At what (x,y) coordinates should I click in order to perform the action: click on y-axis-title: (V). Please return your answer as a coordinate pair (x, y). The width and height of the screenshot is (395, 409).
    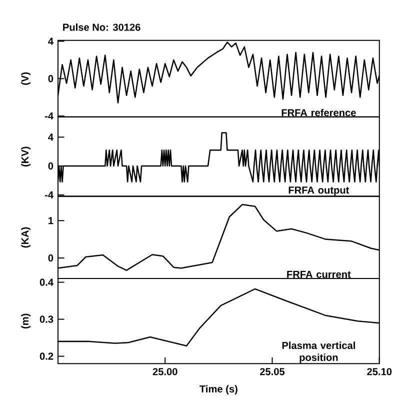
    Looking at the image, I should click on (26, 78).